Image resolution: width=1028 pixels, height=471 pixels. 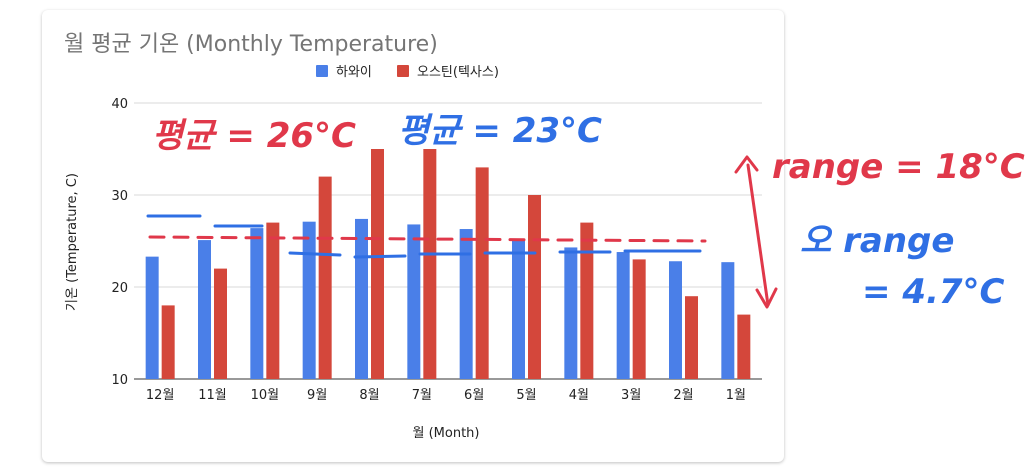 What do you see at coordinates (446, 395) in the screenshot?
I see `x-axis-ticks: 12월 11월 10월 9월 8월 7월 6월 5월 4월 3월 2월 1월` at bounding box center [446, 395].